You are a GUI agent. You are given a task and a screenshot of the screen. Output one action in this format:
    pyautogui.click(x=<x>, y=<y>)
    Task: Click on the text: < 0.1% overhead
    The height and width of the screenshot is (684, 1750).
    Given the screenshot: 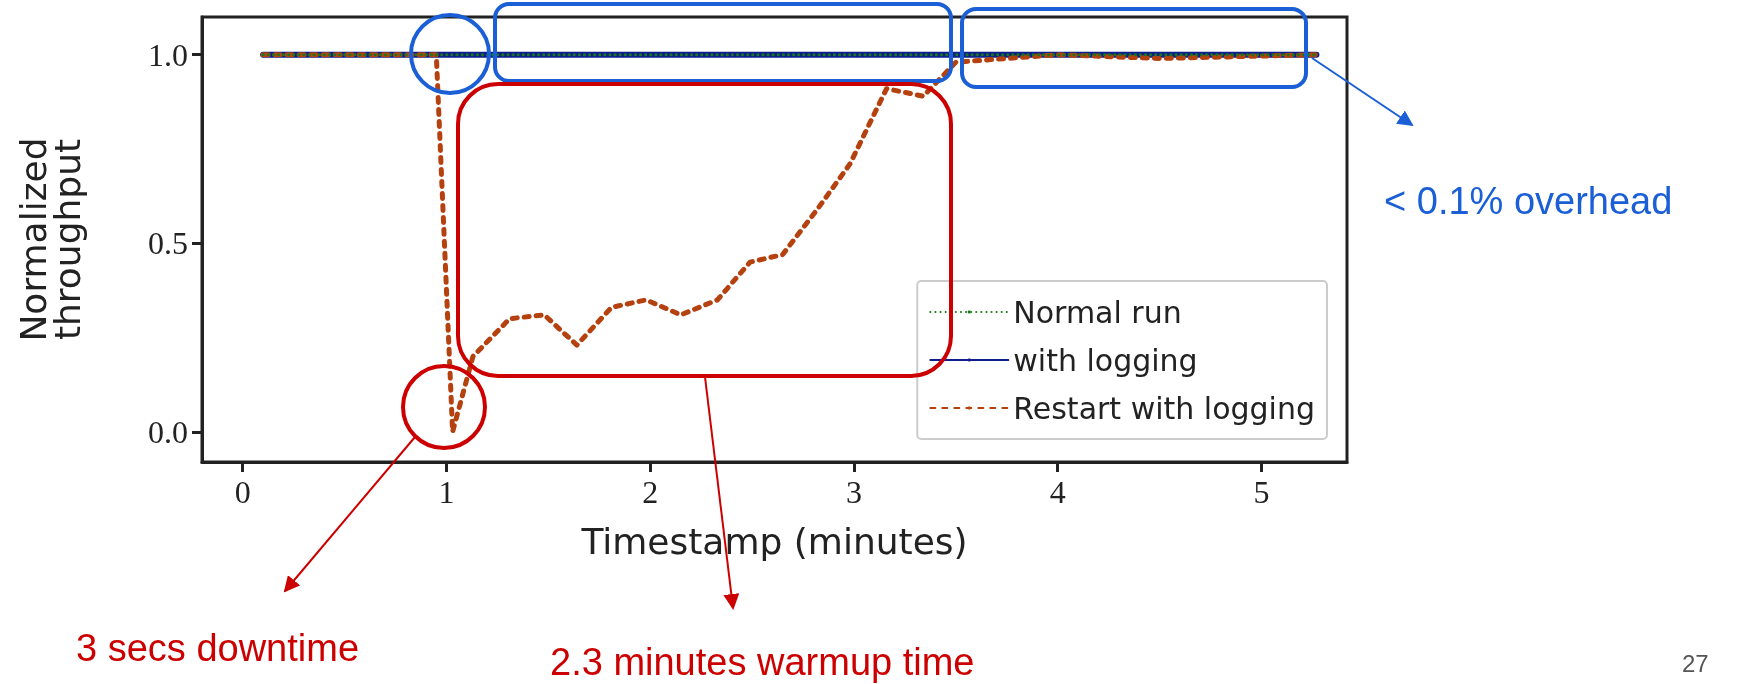 What is the action you would take?
    pyautogui.click(x=1528, y=201)
    